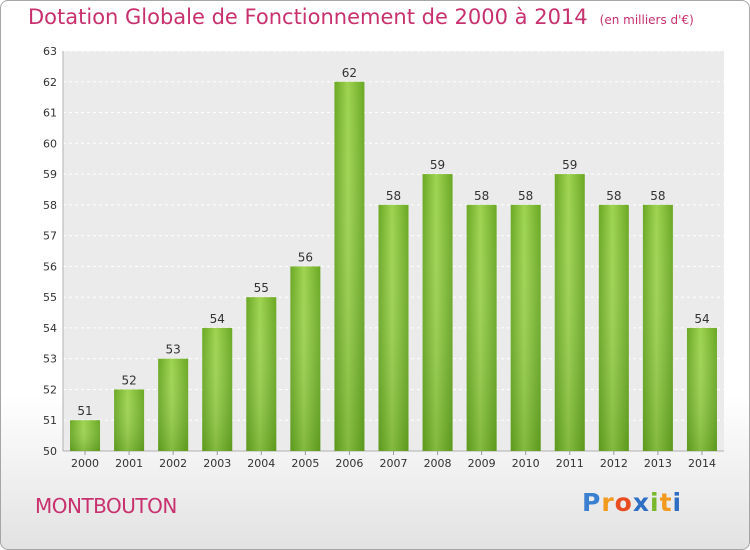 This screenshot has width=750, height=550. I want to click on logo-letter: P, so click(592, 502).